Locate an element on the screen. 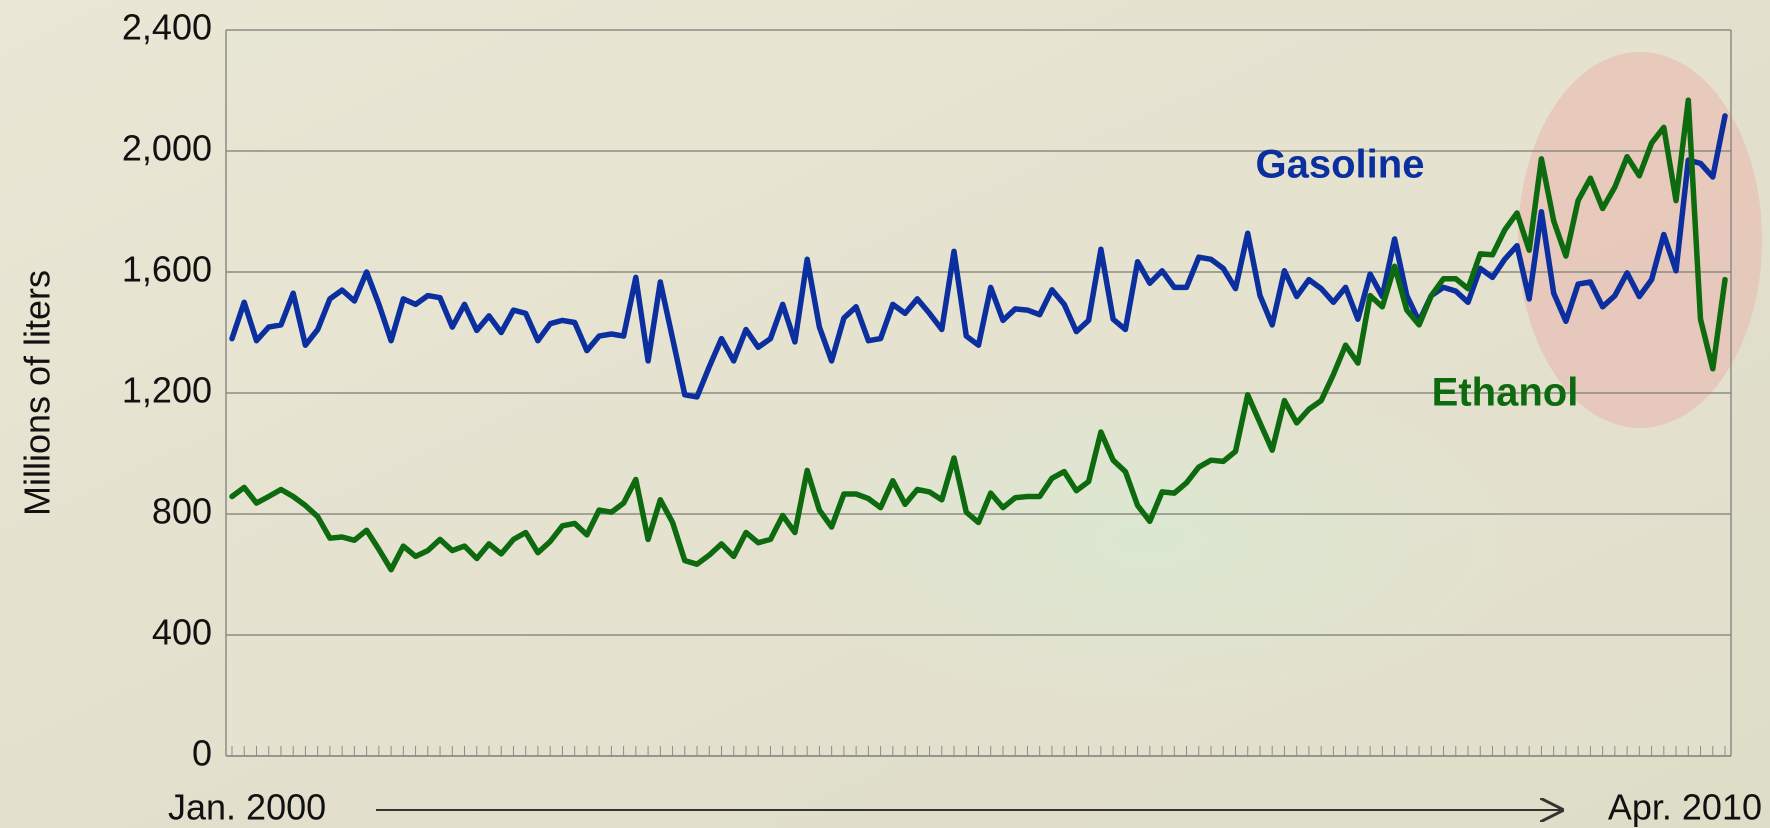  series-label: Ethanol is located at coordinates (1505, 393).